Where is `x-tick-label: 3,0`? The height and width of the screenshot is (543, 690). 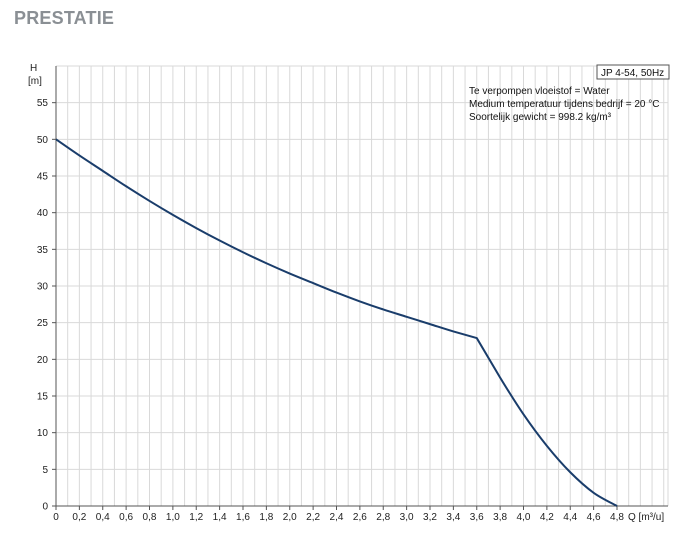
x-tick-label: 3,0 is located at coordinates (407, 517).